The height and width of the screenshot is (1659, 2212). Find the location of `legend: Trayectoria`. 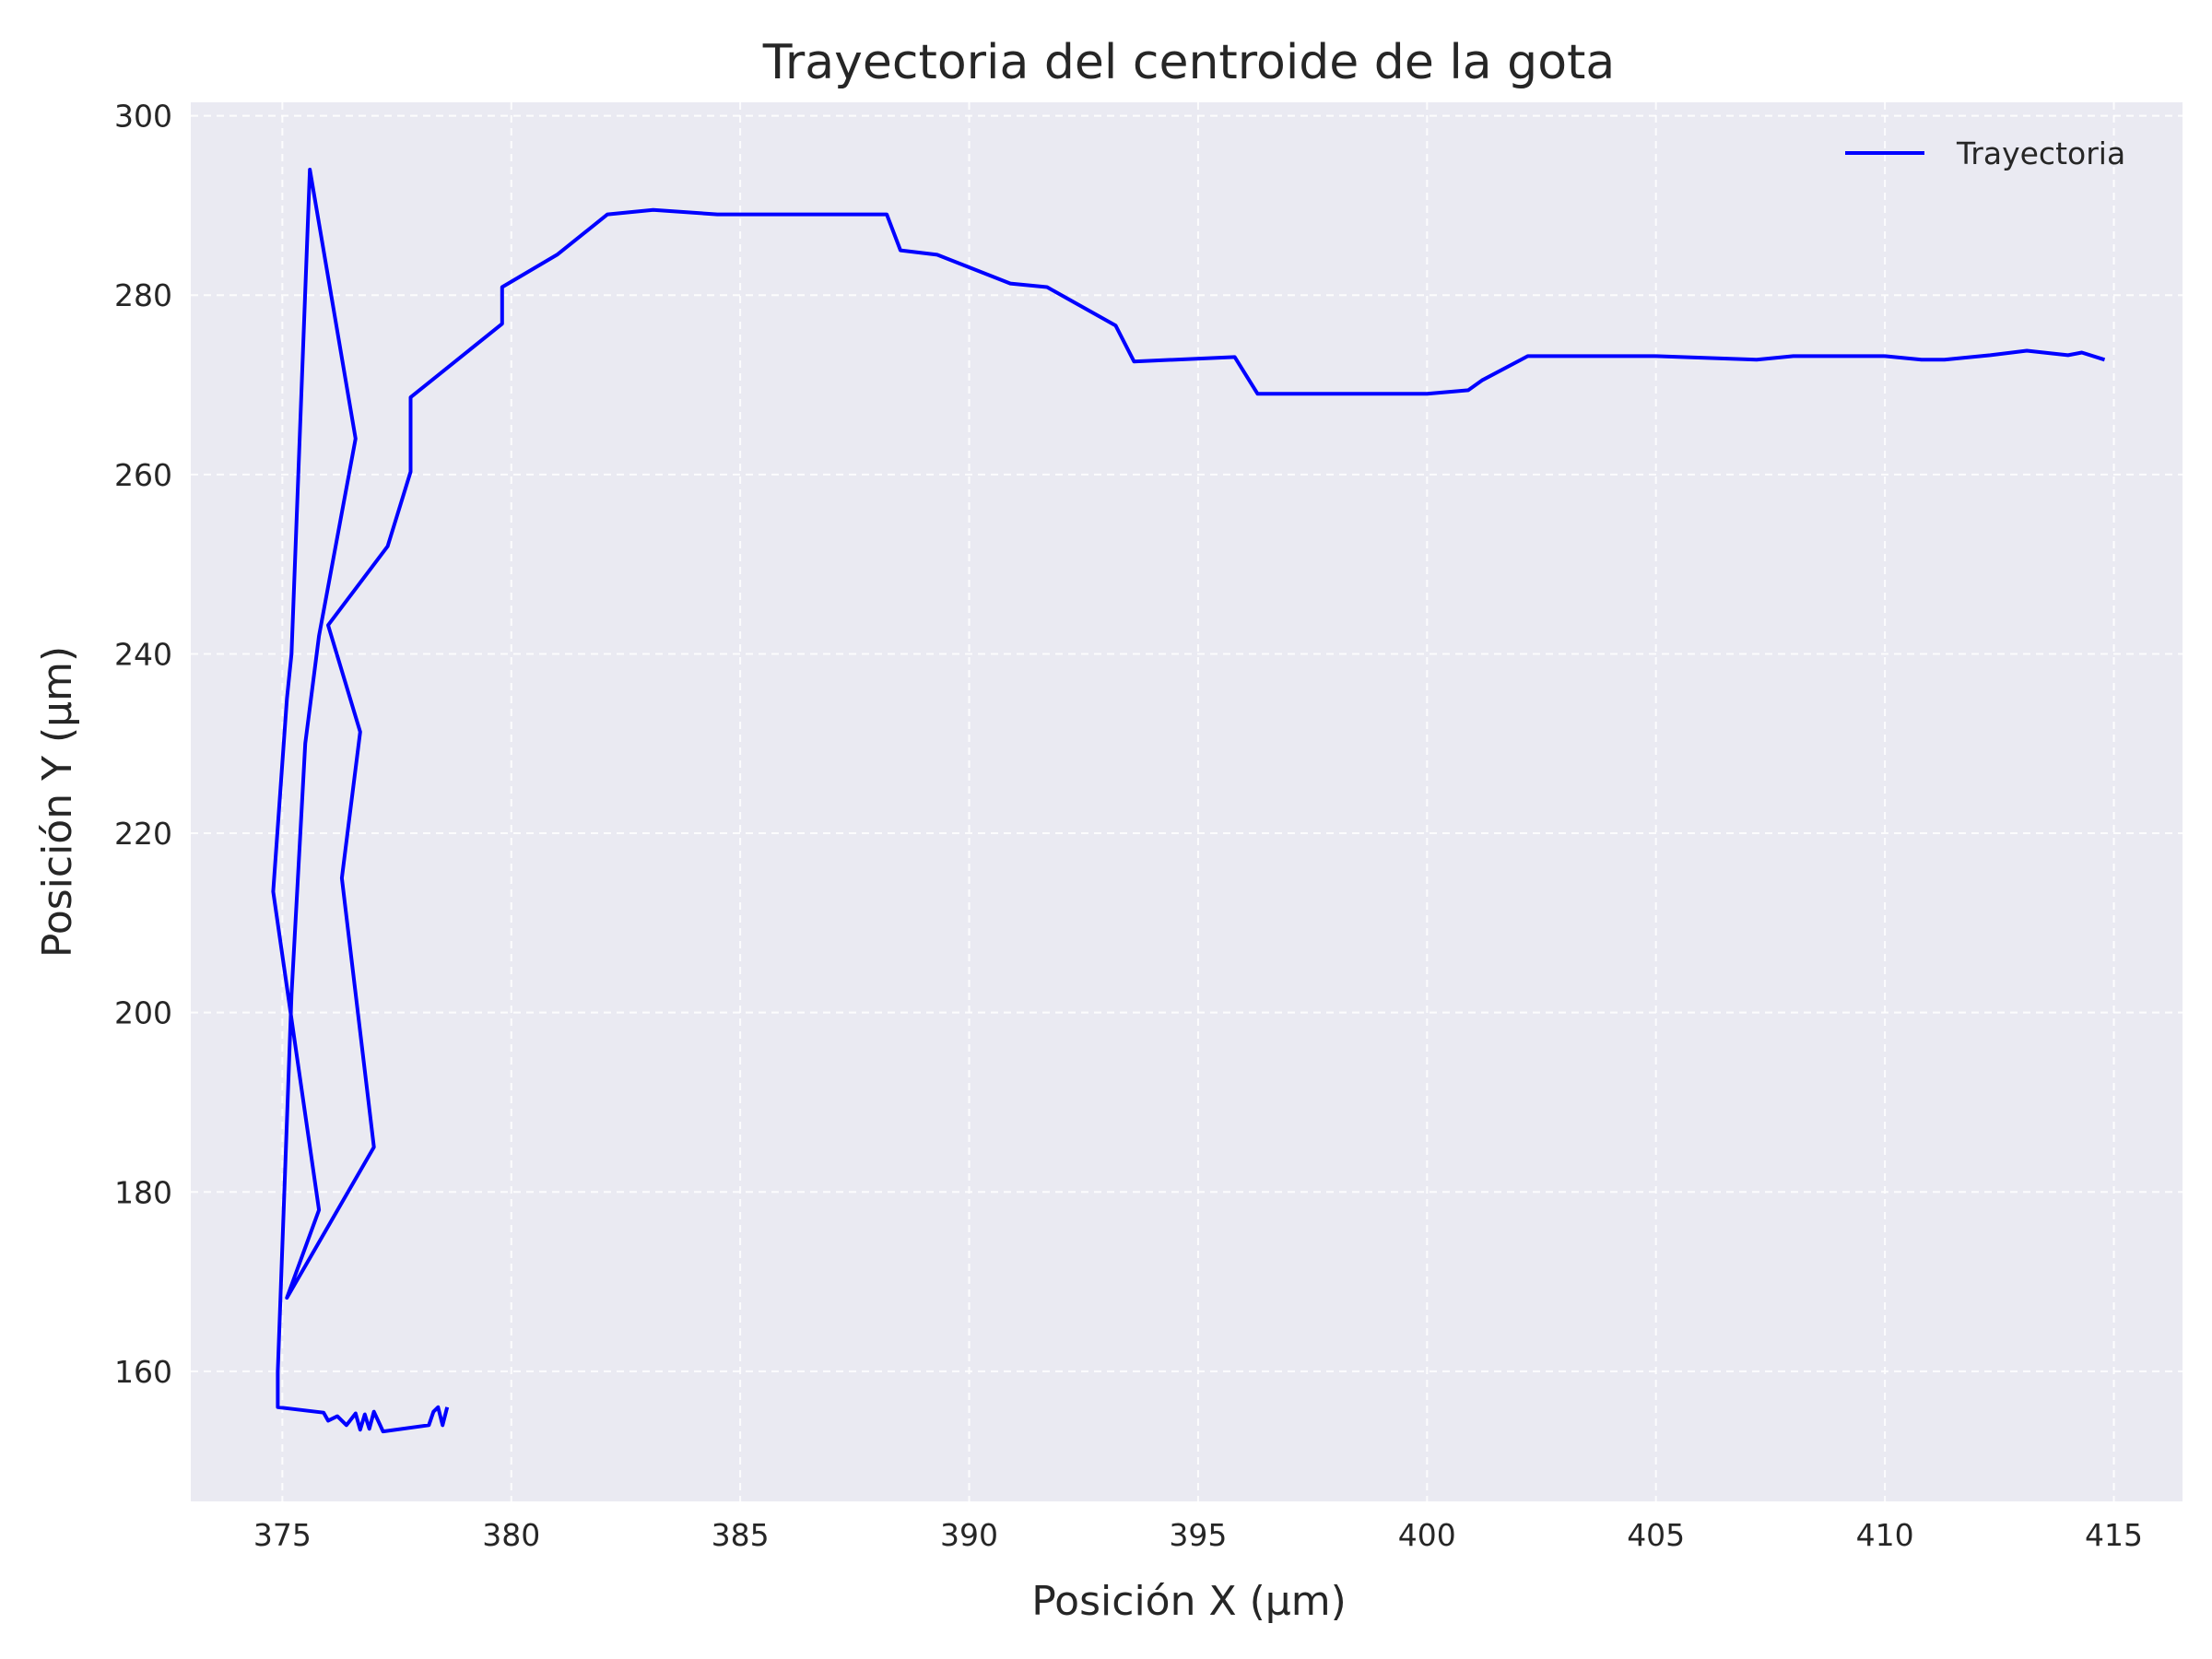

legend: Trayectoria is located at coordinates (1985, 153).